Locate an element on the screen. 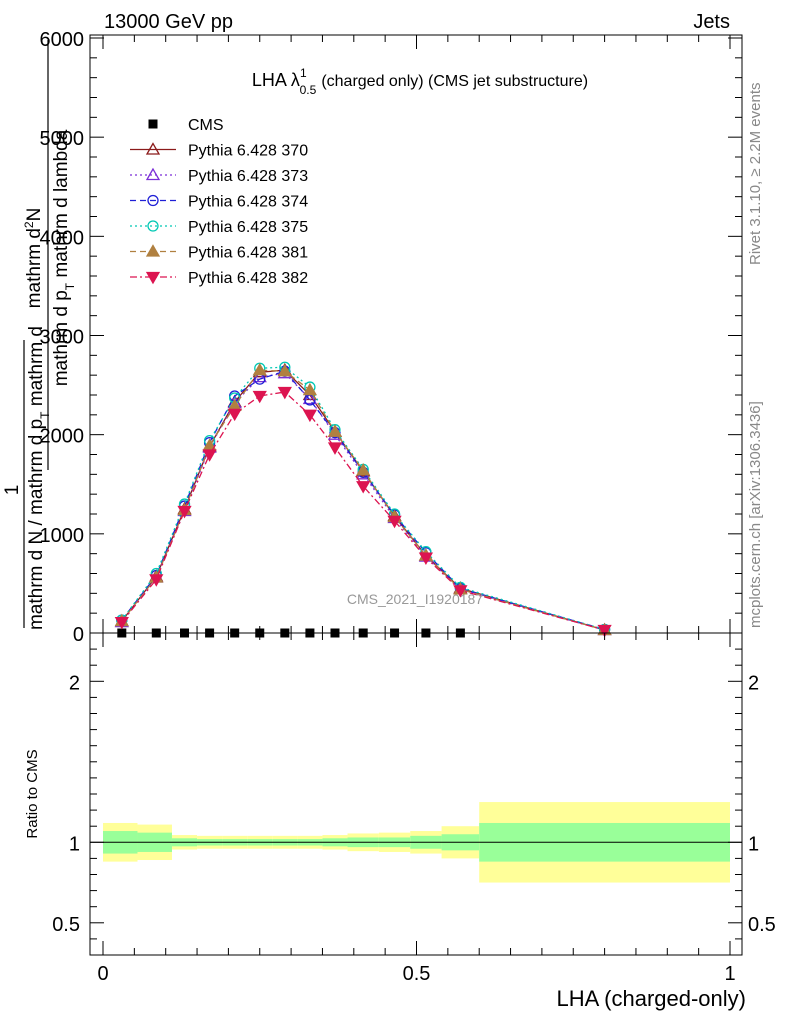 This screenshot has width=786, height=1024. ratio-ytick-label-right: 2 is located at coordinates (753, 683).